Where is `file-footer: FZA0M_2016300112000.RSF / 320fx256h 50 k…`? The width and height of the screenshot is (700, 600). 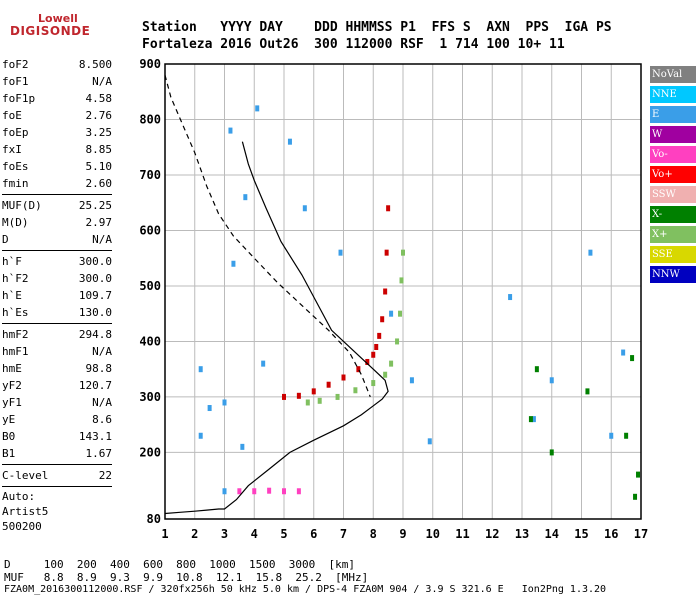
file-footer: FZA0M_2016300112000.RSF / 320fx256h 50 k… is located at coordinates (305, 589).